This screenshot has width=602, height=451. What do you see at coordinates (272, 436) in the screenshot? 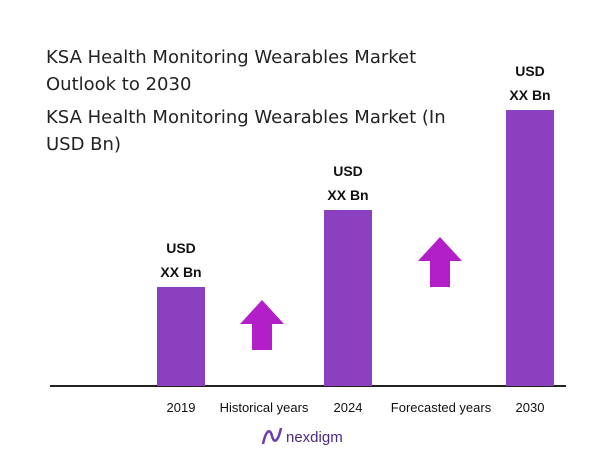
I see `logo-icon` at bounding box center [272, 436].